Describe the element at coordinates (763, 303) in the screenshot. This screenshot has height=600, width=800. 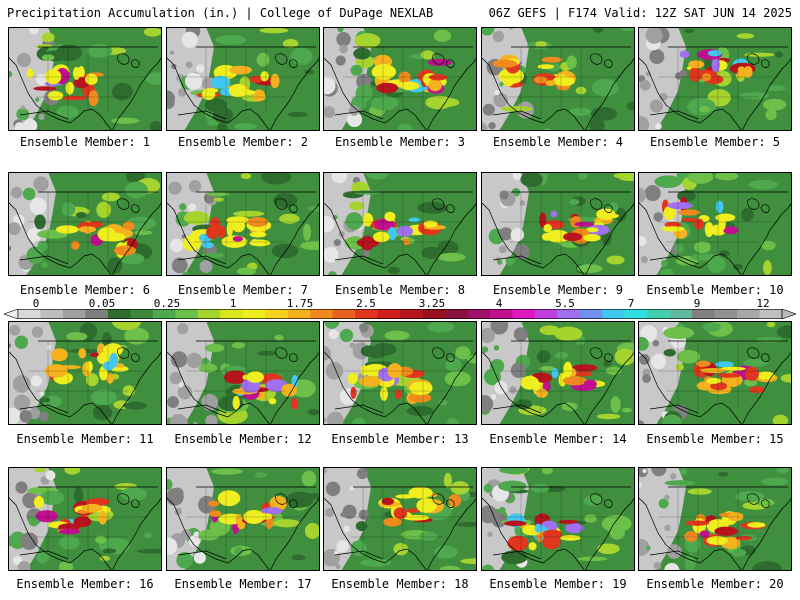
I see `colorbar-tick-label: 12` at that location.